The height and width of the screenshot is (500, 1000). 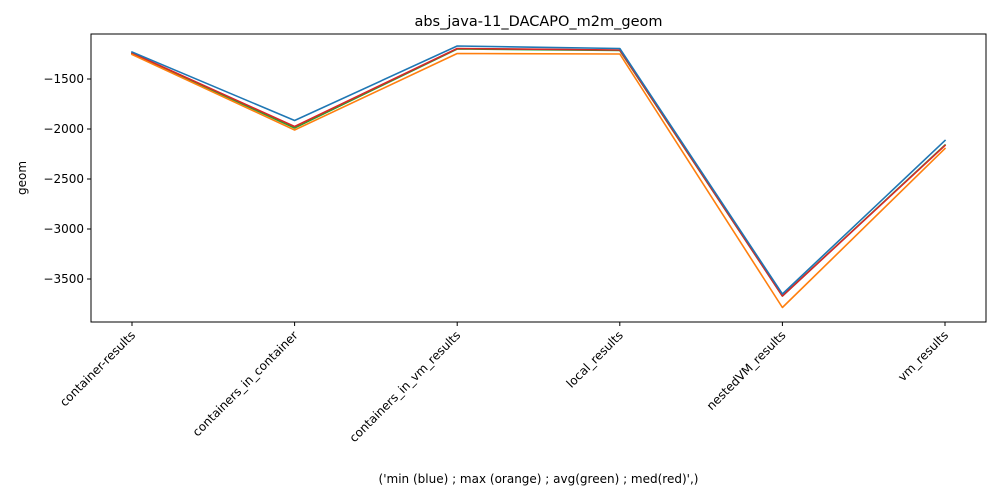 What do you see at coordinates (63, 79) in the screenshot?
I see `y-tick-label: −1500` at bounding box center [63, 79].